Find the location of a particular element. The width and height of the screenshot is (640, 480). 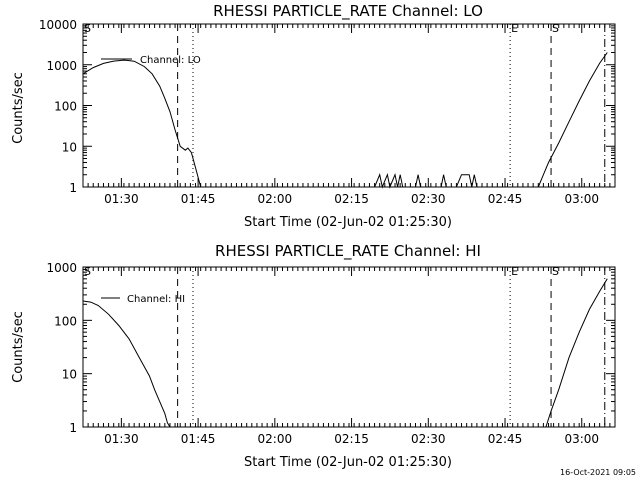

chart-title: RHESSI PARTICLE_RATE Channel: LO is located at coordinates (348, 11).